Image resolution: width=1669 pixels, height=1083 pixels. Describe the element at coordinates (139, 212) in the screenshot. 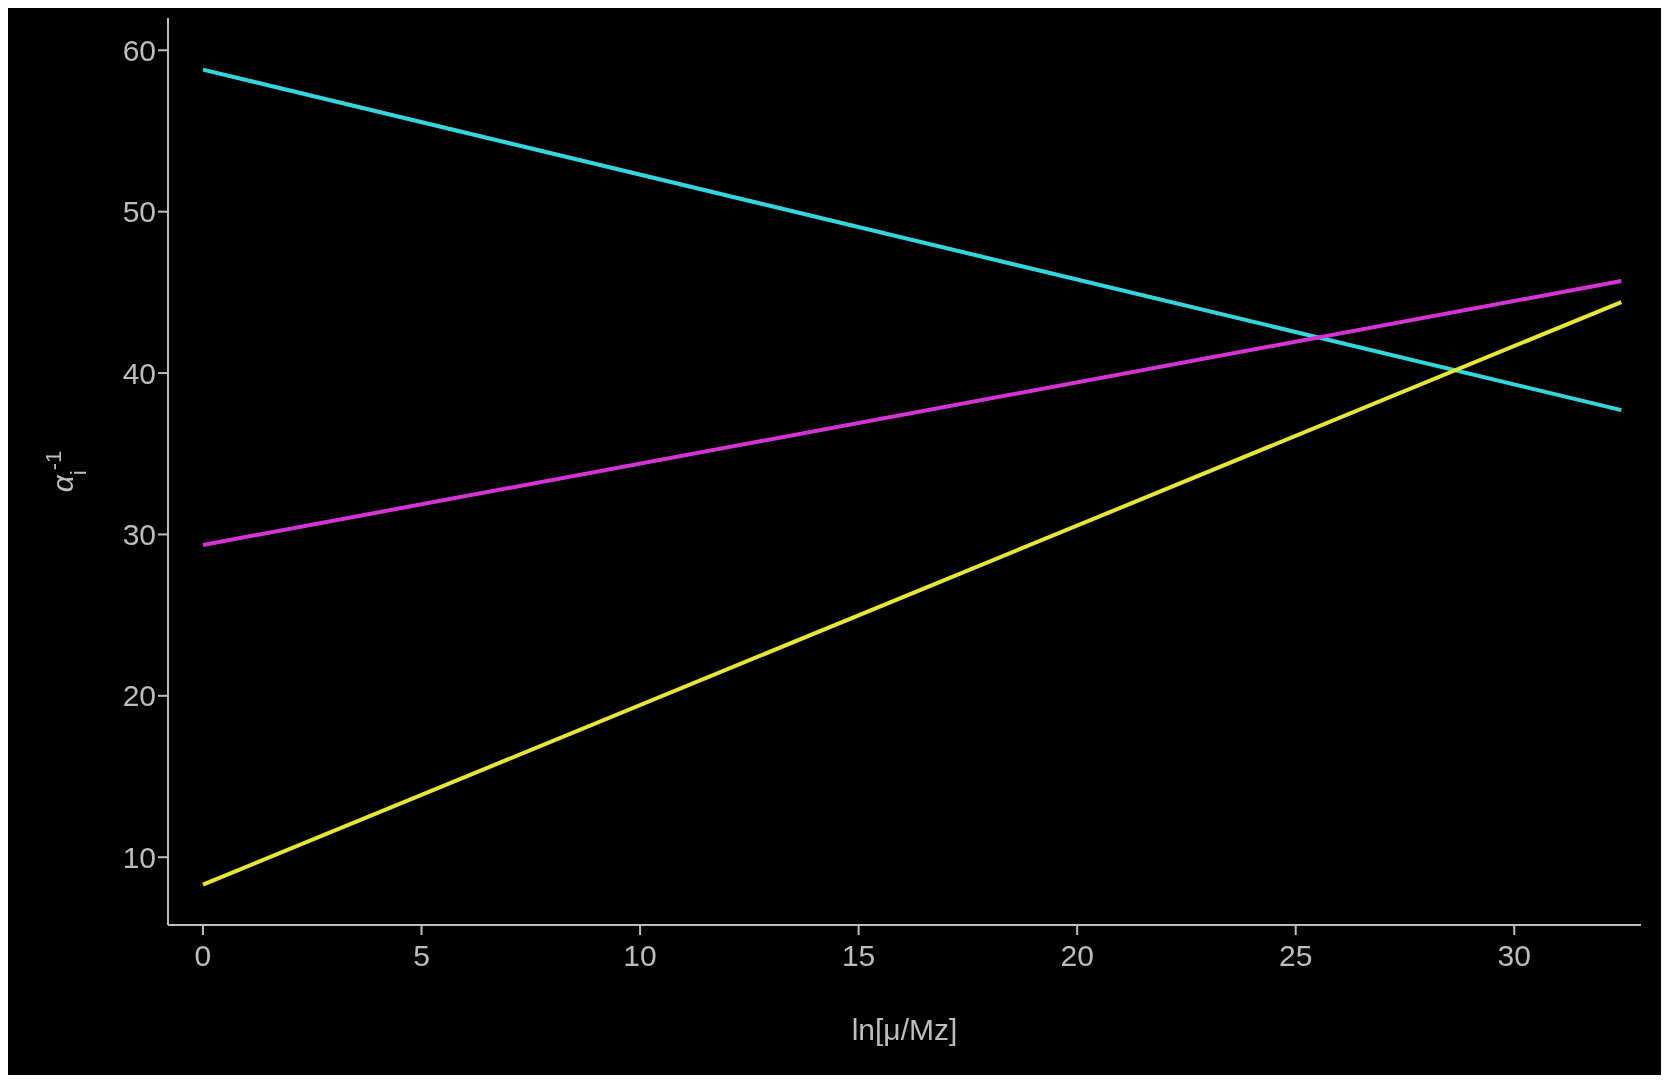

I see `y-tick-label: 50` at that location.